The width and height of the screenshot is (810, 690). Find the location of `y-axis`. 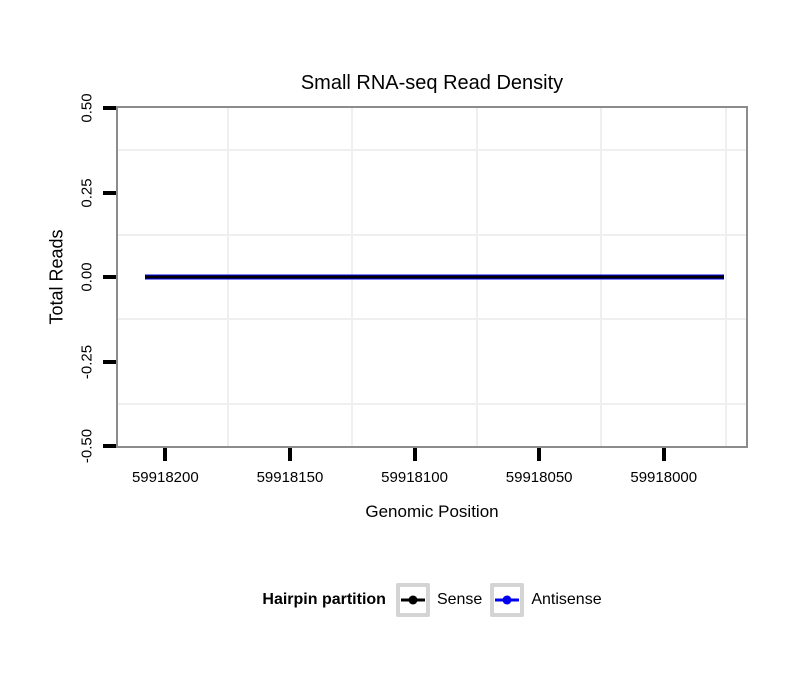

y-axis is located at coordinates (109, 277).